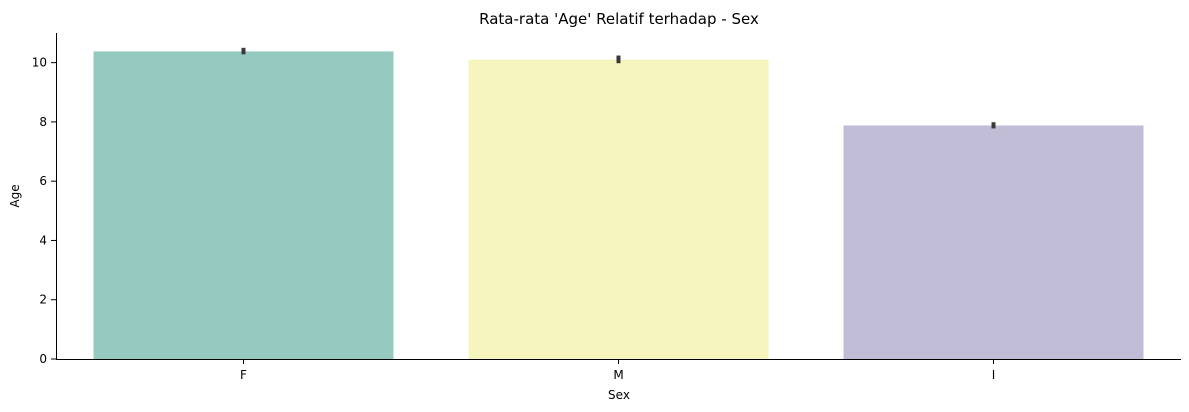 The image size is (1189, 412). Describe the element at coordinates (618, 88) in the screenshot. I see `error-bars-layer` at that location.